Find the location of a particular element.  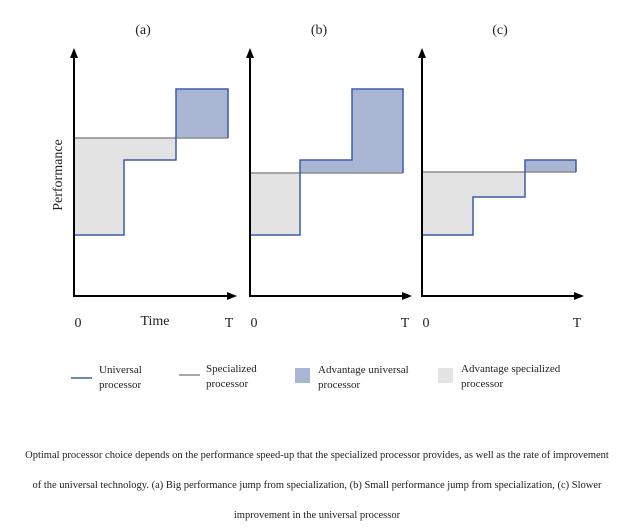

legend-item-universal: Universal processor is located at coordinates (108, 377).